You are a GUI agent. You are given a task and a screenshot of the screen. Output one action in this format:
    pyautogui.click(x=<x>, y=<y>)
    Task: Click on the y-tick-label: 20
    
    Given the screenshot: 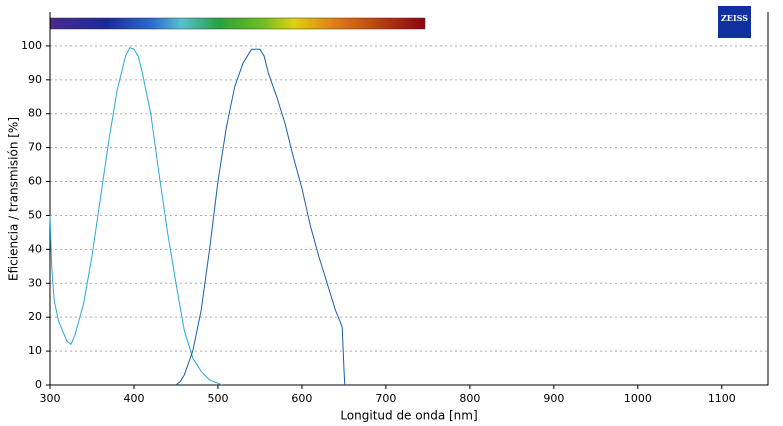 What is the action you would take?
    pyautogui.click(x=35, y=316)
    